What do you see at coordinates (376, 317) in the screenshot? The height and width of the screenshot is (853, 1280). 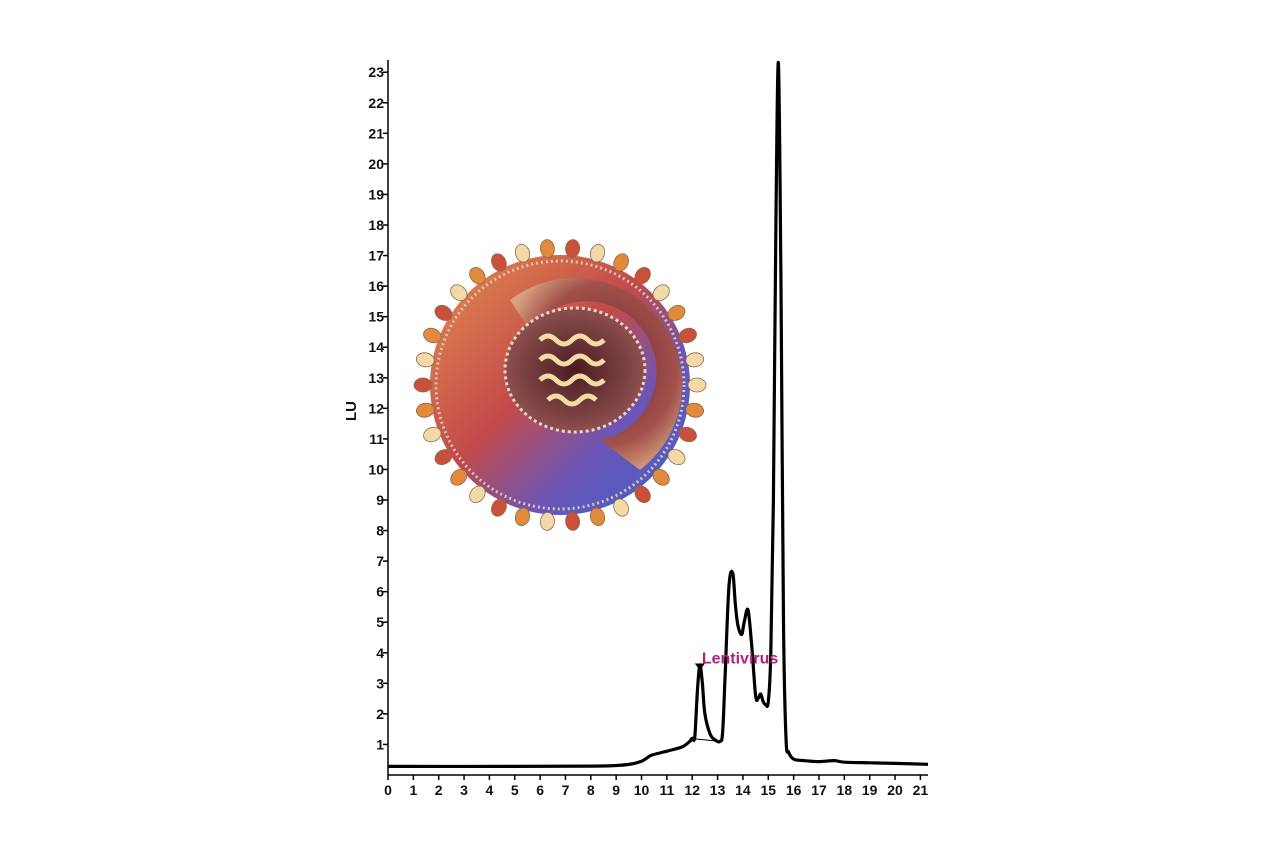 I see `y-tick-label: 15` at bounding box center [376, 317].